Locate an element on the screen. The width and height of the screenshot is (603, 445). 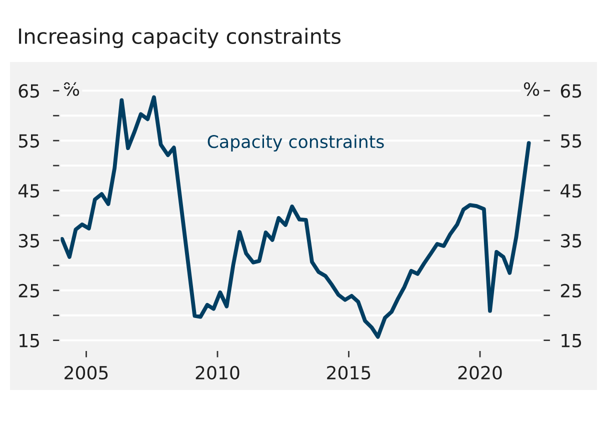
y-tick-label: 15 is located at coordinates (29, 341).